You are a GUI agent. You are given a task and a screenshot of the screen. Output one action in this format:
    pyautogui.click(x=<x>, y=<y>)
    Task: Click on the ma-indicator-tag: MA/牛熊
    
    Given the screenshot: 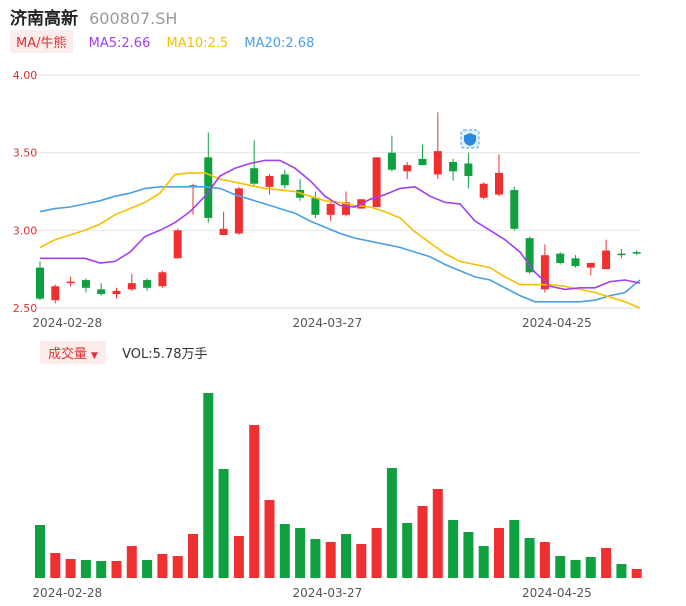 What is the action you would take?
    pyautogui.click(x=41, y=41)
    